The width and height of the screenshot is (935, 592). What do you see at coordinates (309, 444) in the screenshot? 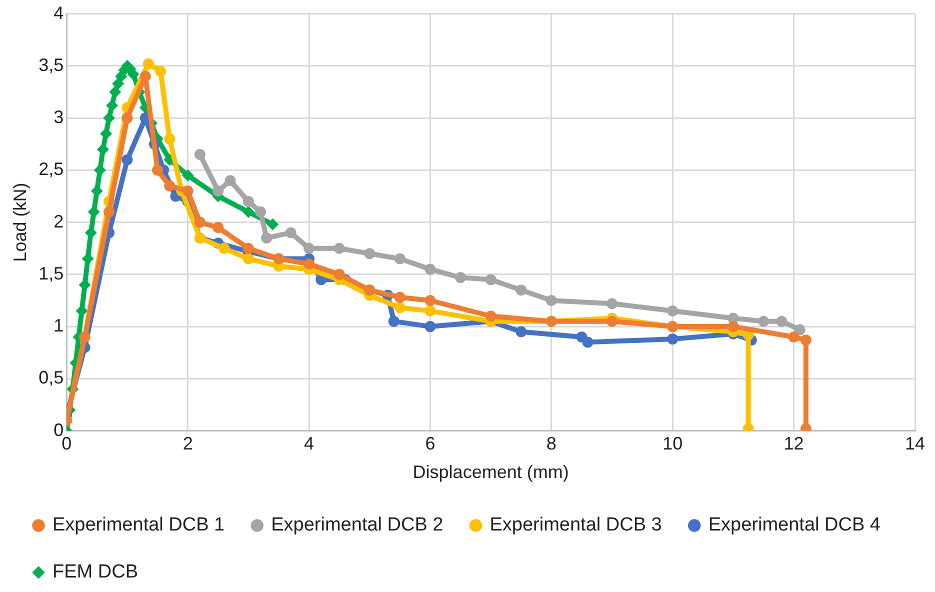
I see `x-tick-label: 4` at bounding box center [309, 444].